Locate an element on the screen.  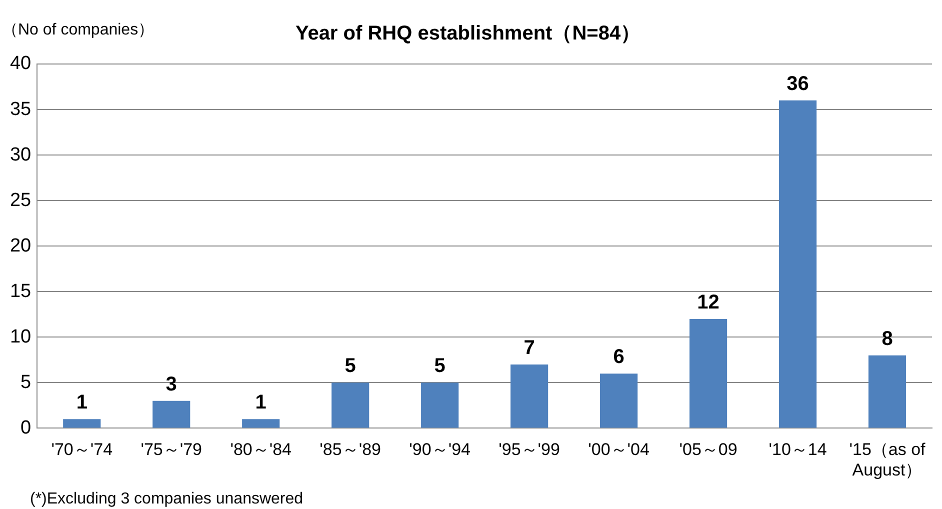
y-tick-label: 20 is located at coordinates (21, 245).